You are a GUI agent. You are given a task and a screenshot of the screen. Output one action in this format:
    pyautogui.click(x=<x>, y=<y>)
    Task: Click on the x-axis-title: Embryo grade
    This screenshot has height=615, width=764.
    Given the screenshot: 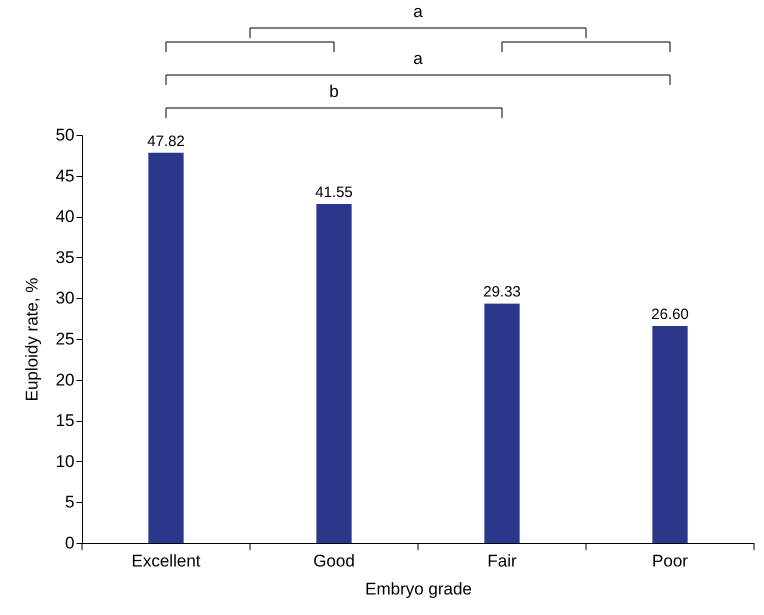 What is the action you would take?
    pyautogui.click(x=418, y=589)
    